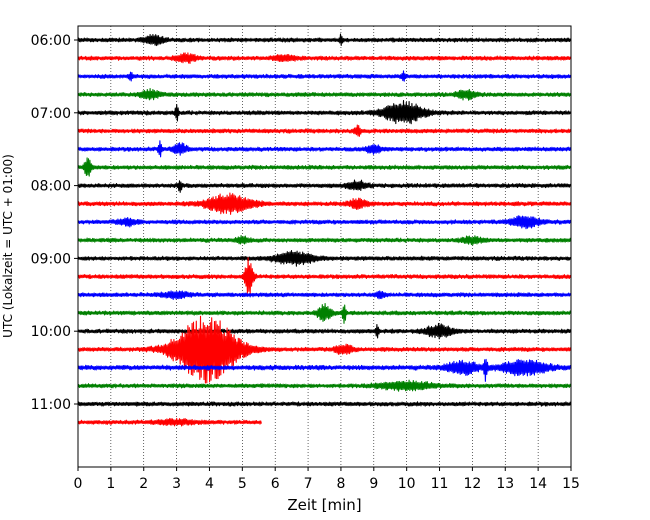 This screenshot has width=650, height=520. I want to click on x-tick-label: 3, so click(176, 484).